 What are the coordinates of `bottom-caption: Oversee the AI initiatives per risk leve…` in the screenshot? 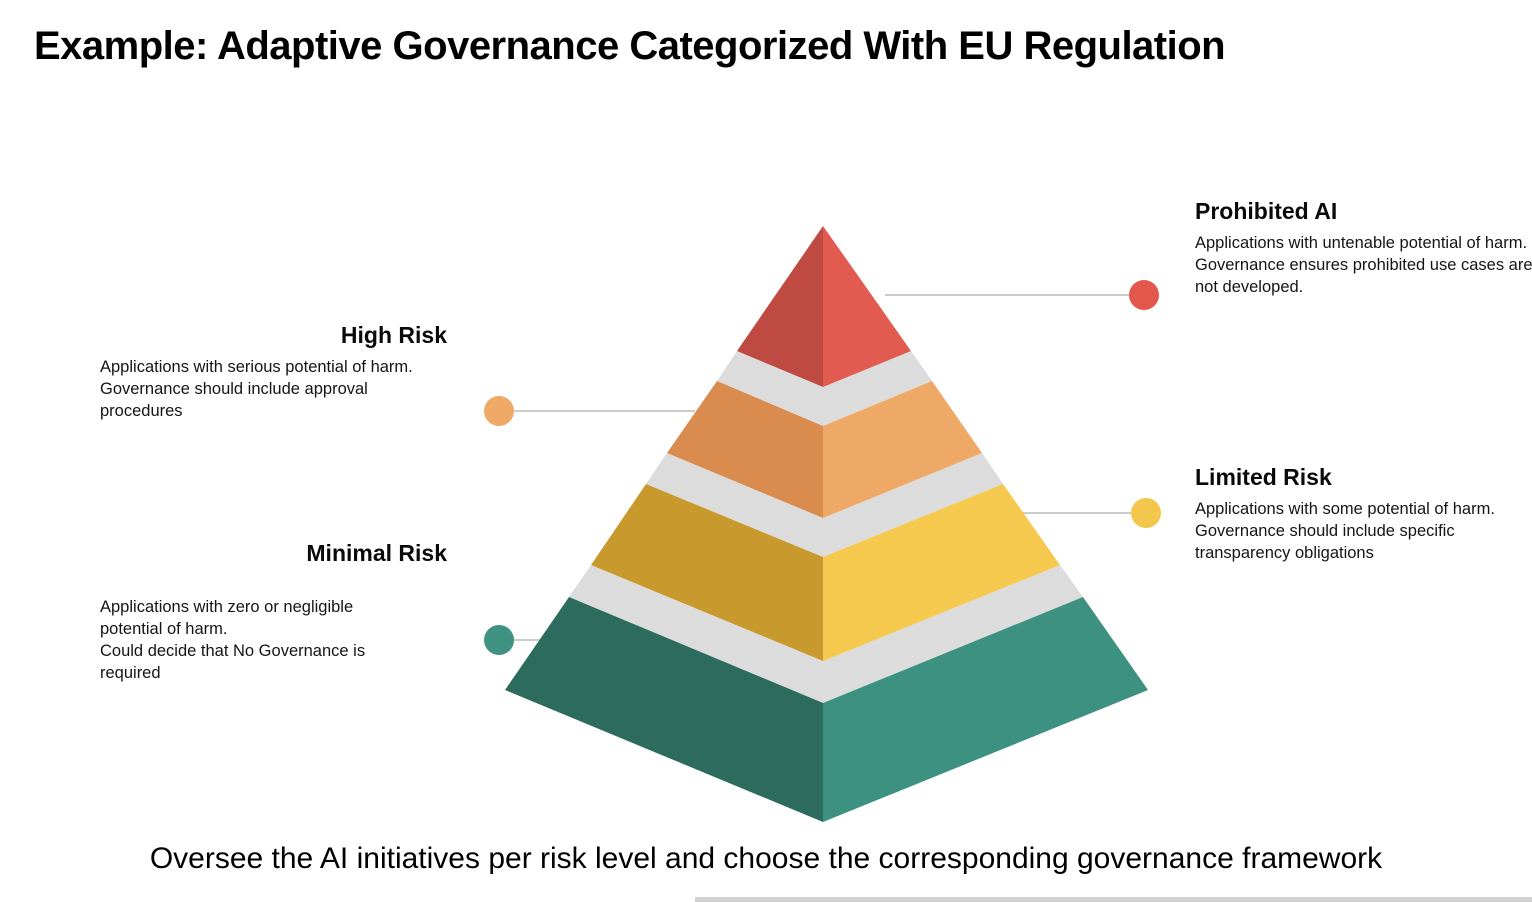 It's located at (766, 858).